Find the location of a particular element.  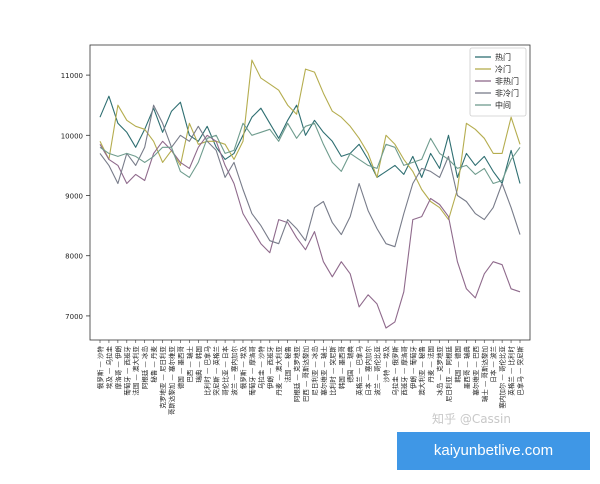

y-tick-label: 10000 is located at coordinates (72, 136).